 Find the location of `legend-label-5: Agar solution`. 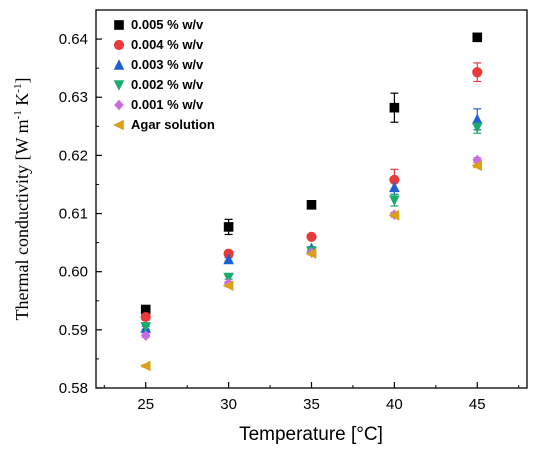

legend-label-5: Agar solution is located at coordinates (173, 124).